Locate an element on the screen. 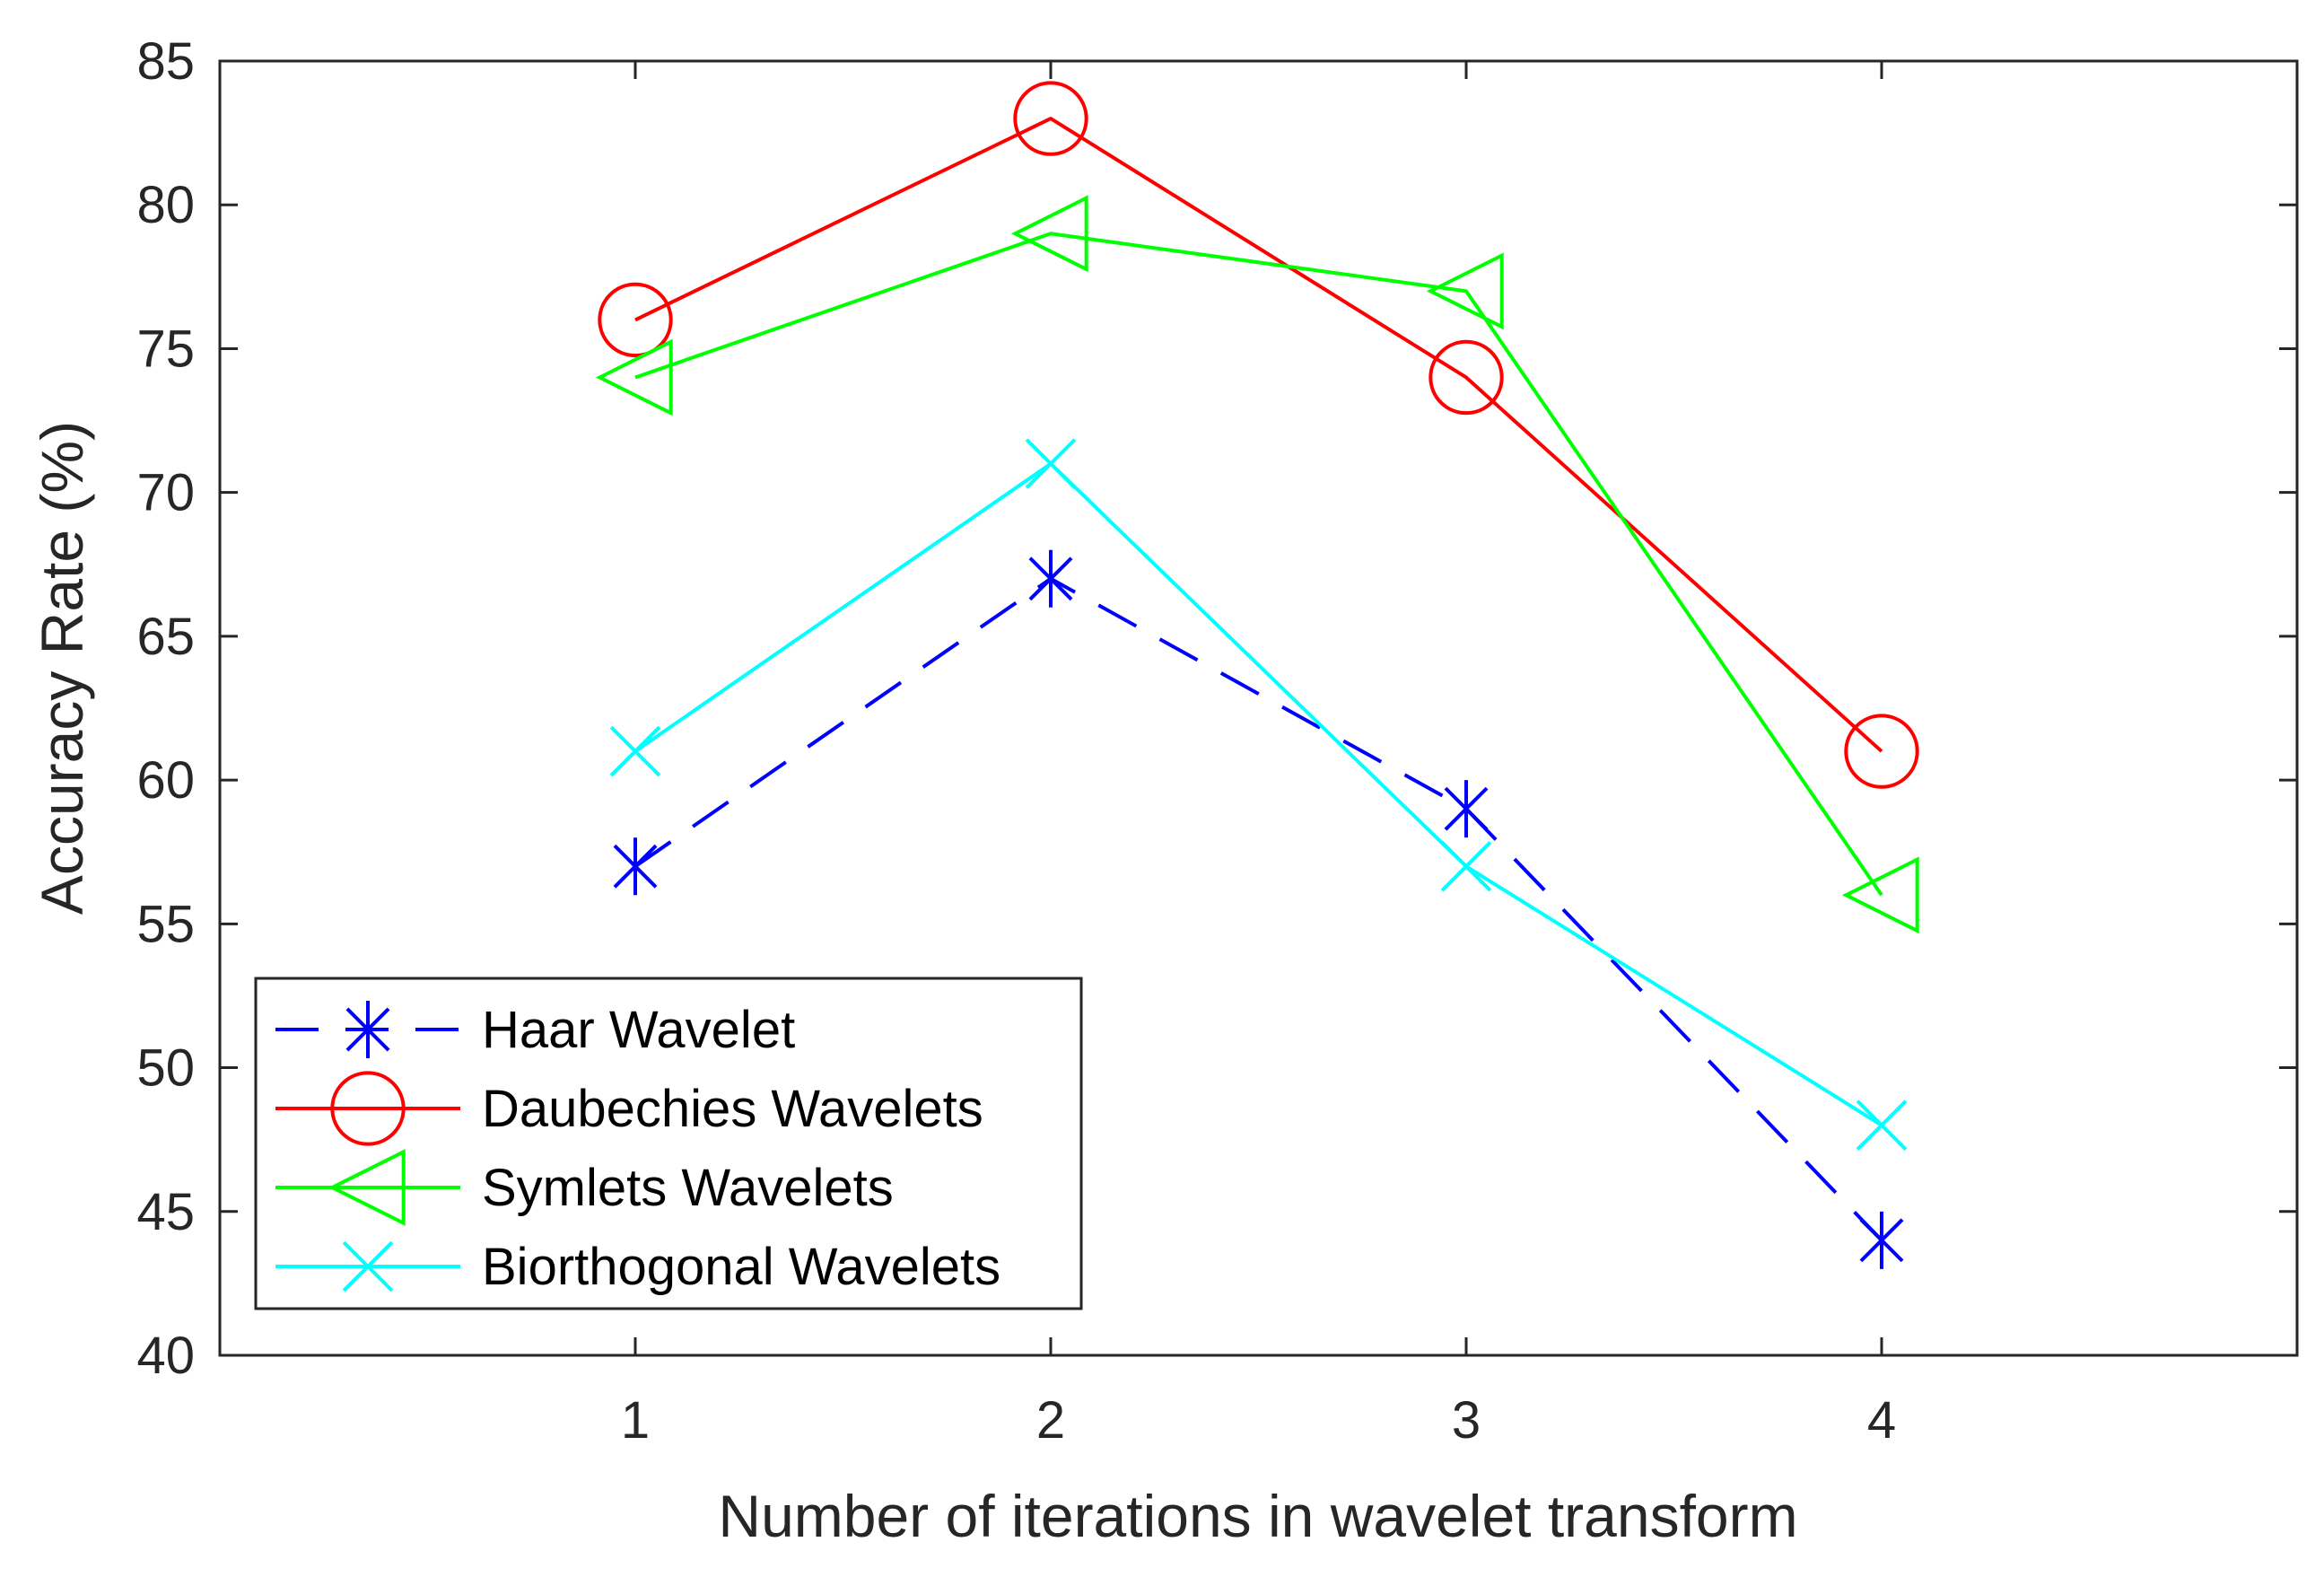 The image size is (2324, 1577). legend-label: Daubechies Wavelets is located at coordinates (733, 1109).